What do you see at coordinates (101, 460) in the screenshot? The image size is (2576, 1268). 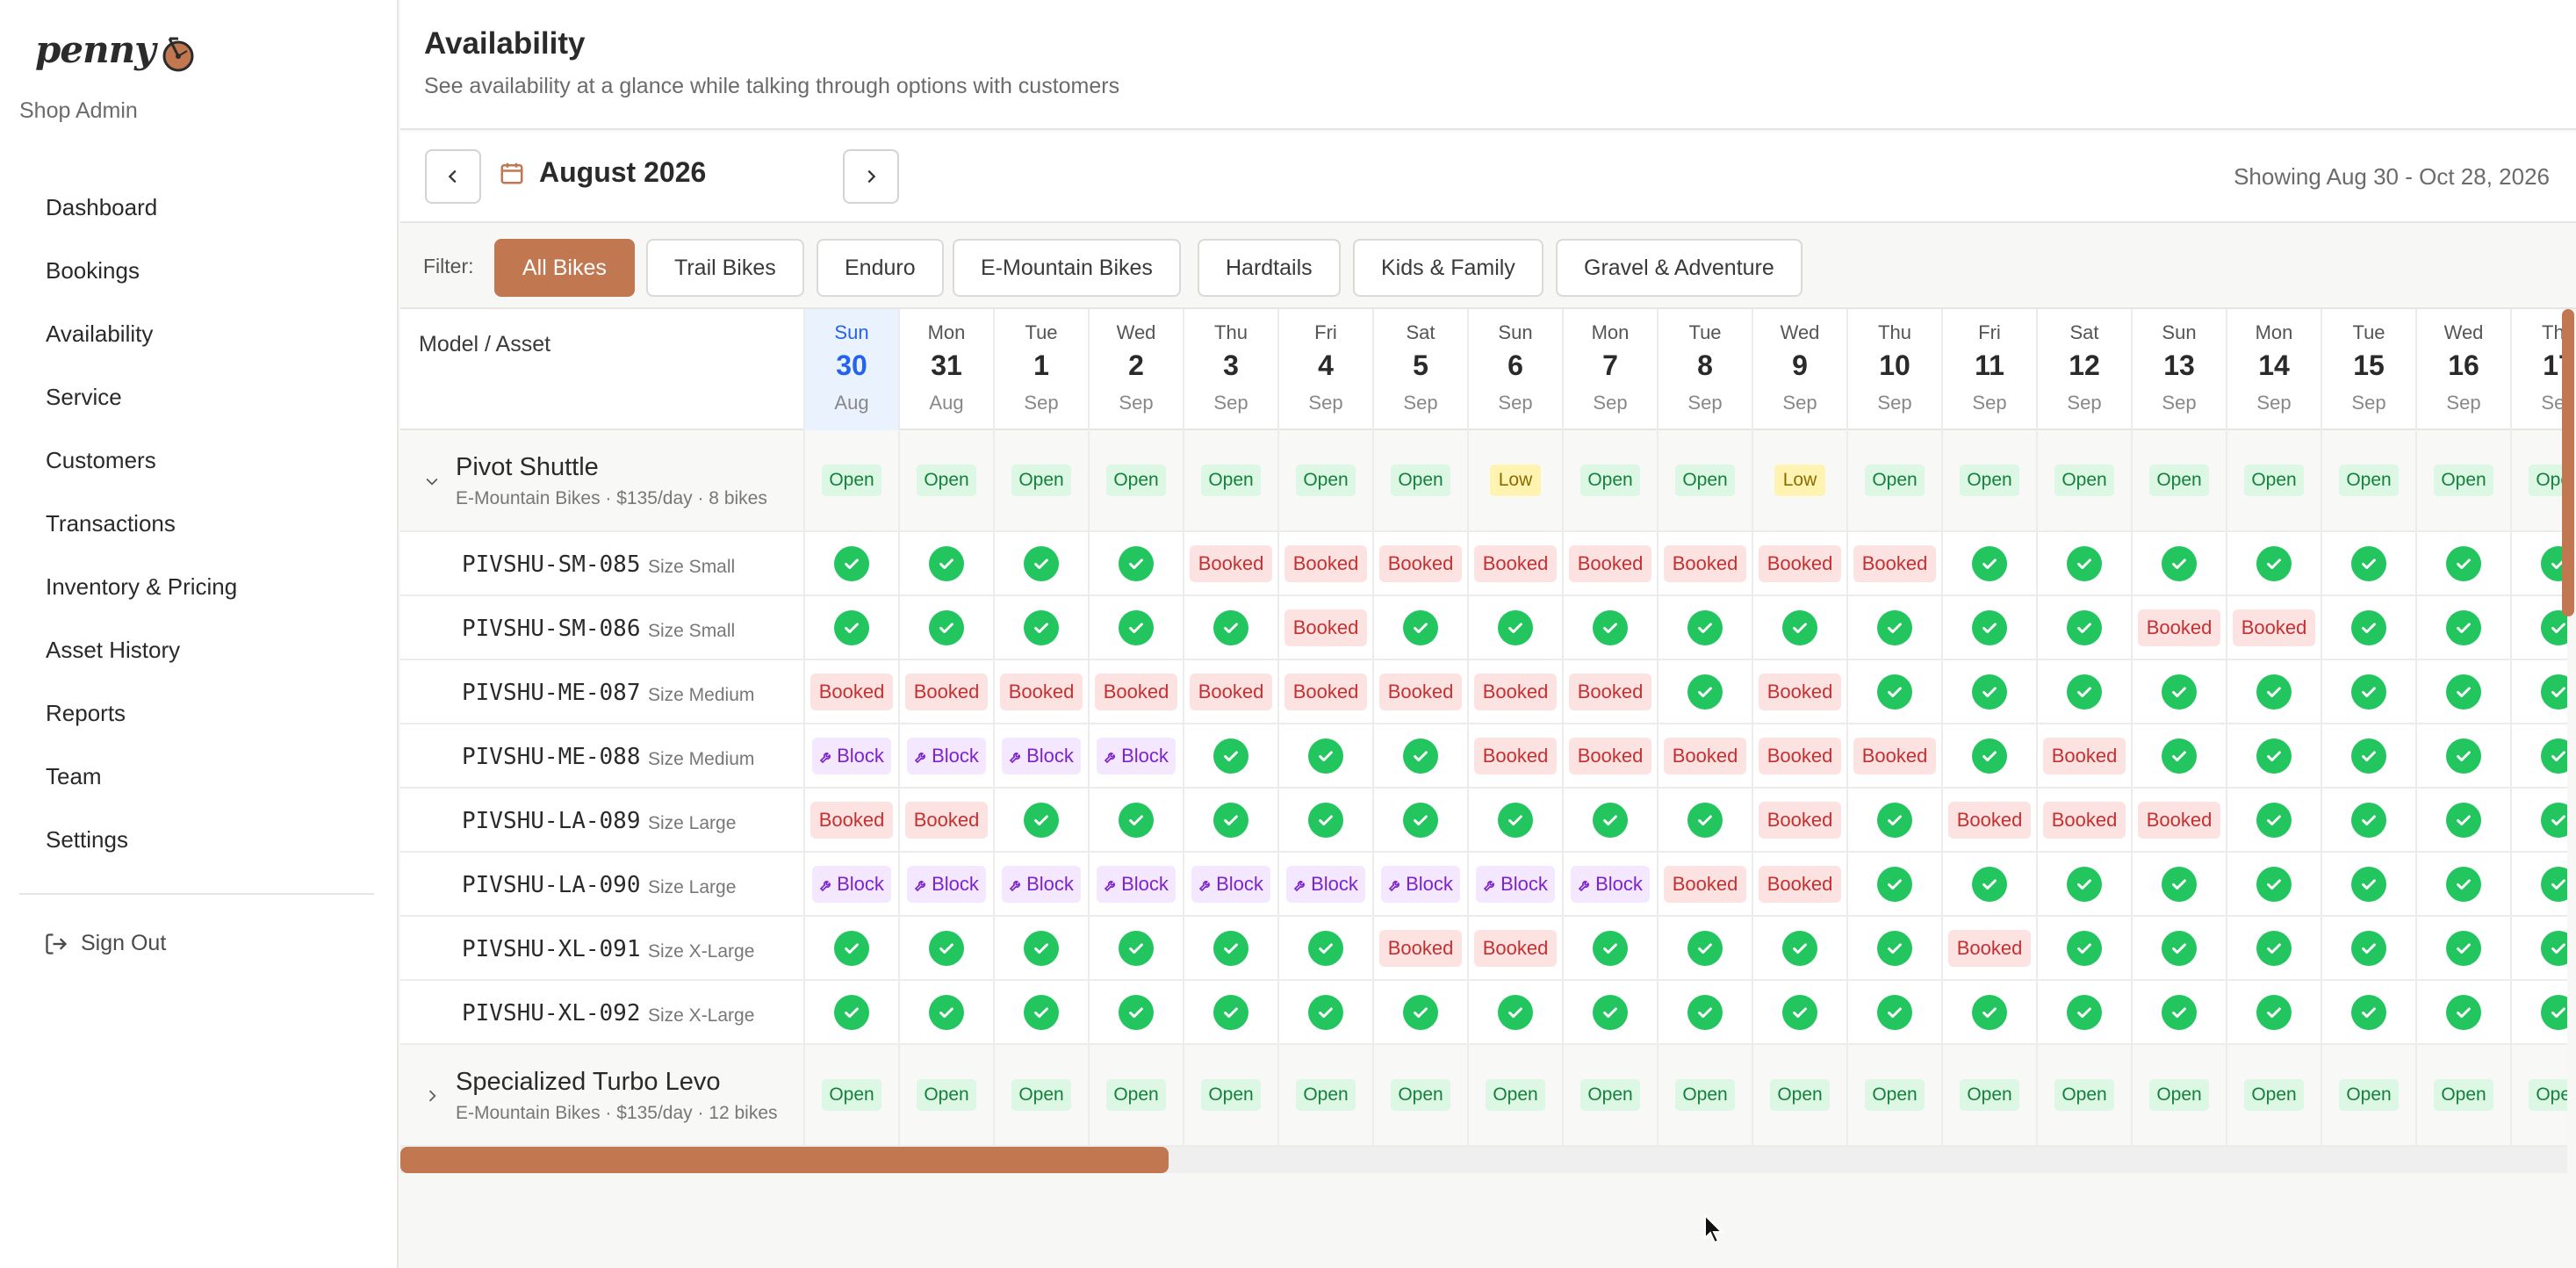 I see `sidebar-item-customers: Customers` at bounding box center [101, 460].